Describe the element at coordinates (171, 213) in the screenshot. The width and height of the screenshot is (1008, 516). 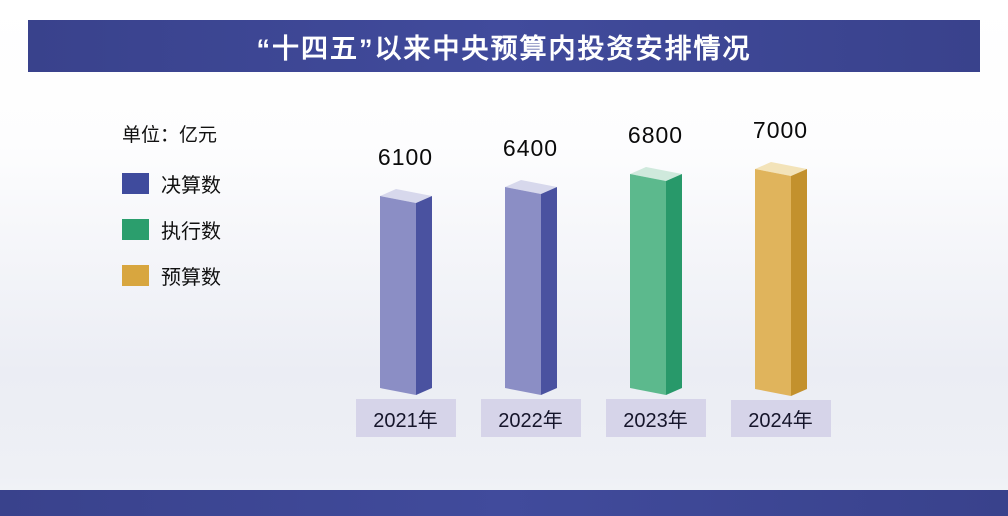
I see `chart-legend: 单位：亿元 决算数 执行数 预算数` at that location.